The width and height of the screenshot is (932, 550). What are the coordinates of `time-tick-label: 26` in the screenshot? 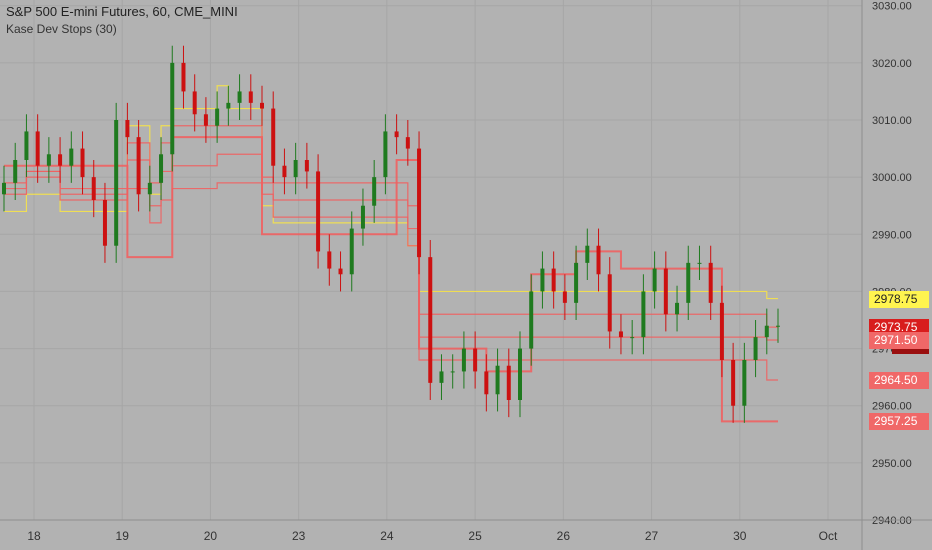 It's located at (564, 536).